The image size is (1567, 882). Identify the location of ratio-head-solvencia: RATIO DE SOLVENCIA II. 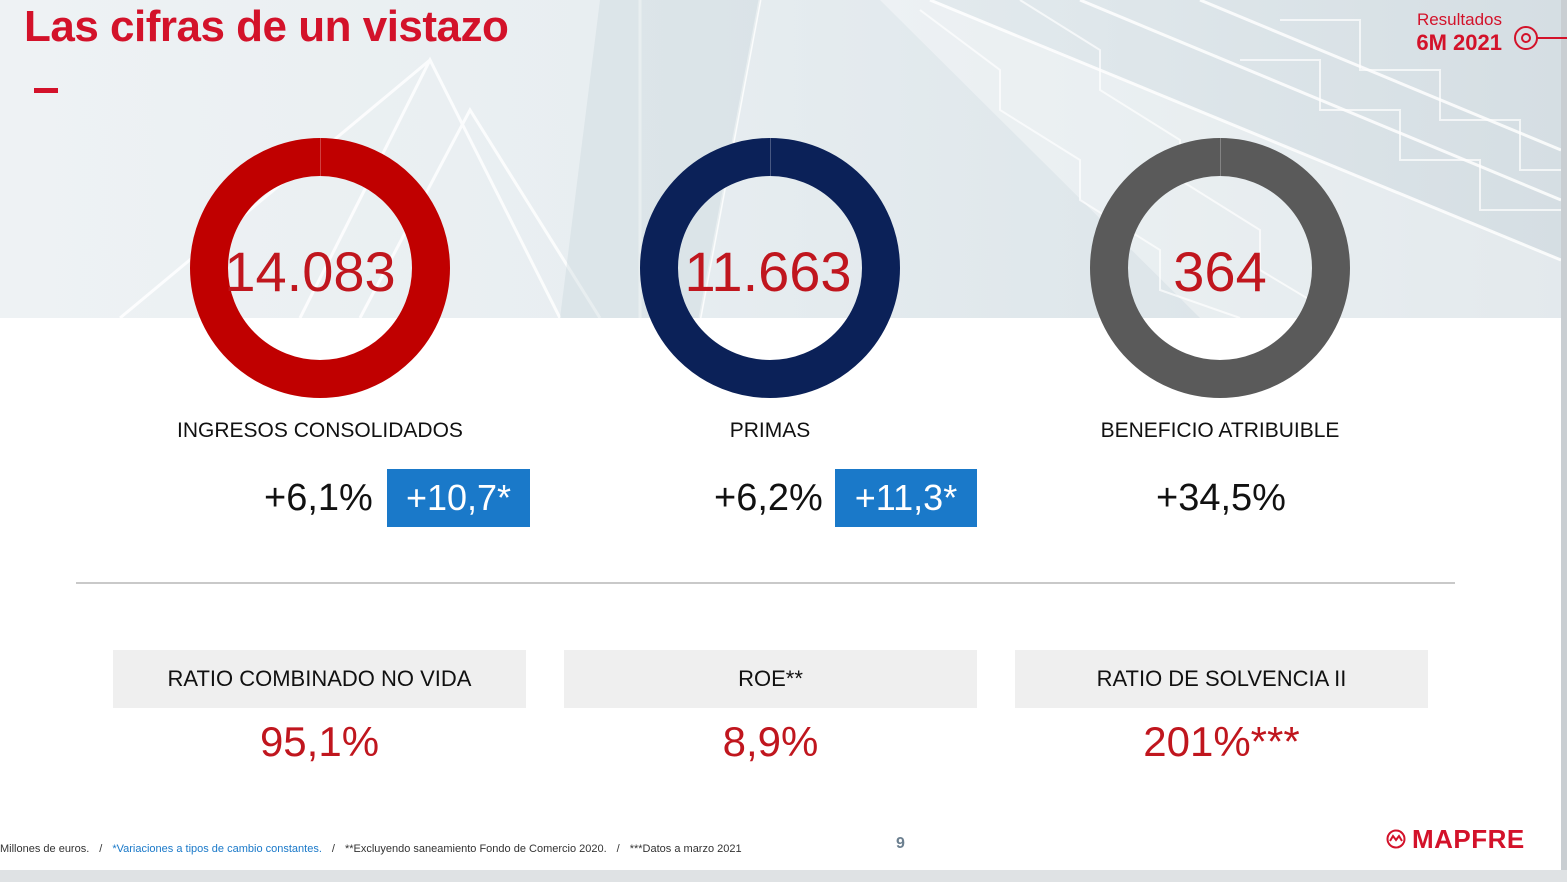
(1221, 679).